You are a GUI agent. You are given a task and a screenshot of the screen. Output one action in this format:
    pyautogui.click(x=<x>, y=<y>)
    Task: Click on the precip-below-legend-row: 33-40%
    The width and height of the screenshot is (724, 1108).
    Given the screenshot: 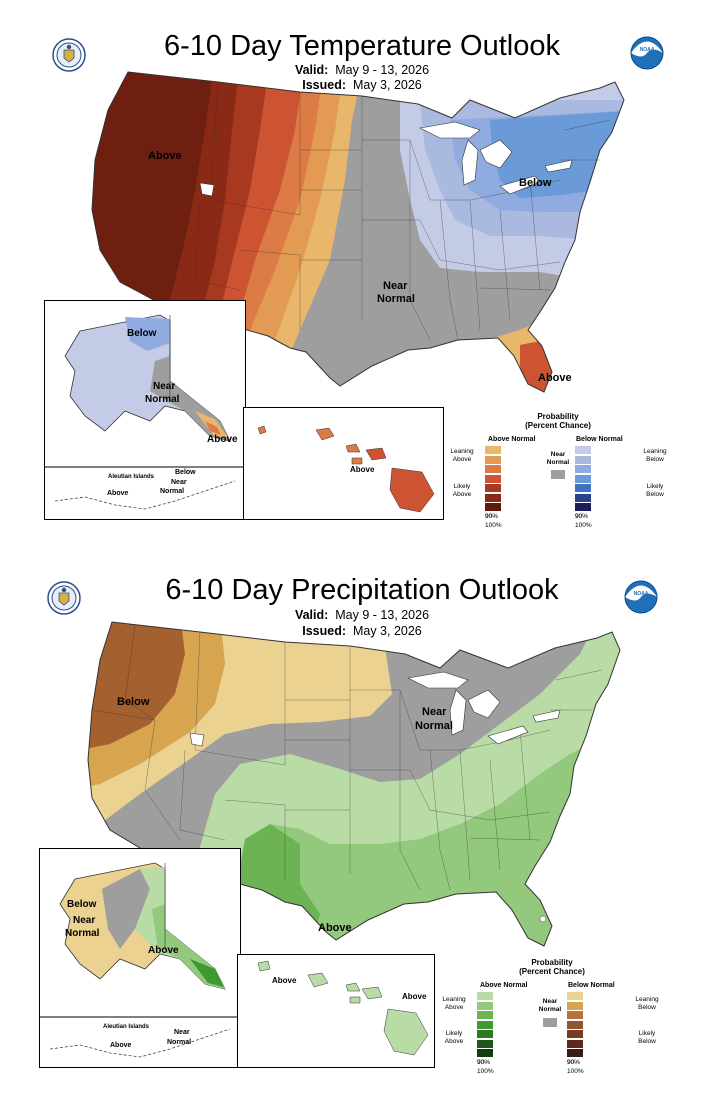 What is the action you would take?
    pyautogui.click(x=576, y=1005)
    